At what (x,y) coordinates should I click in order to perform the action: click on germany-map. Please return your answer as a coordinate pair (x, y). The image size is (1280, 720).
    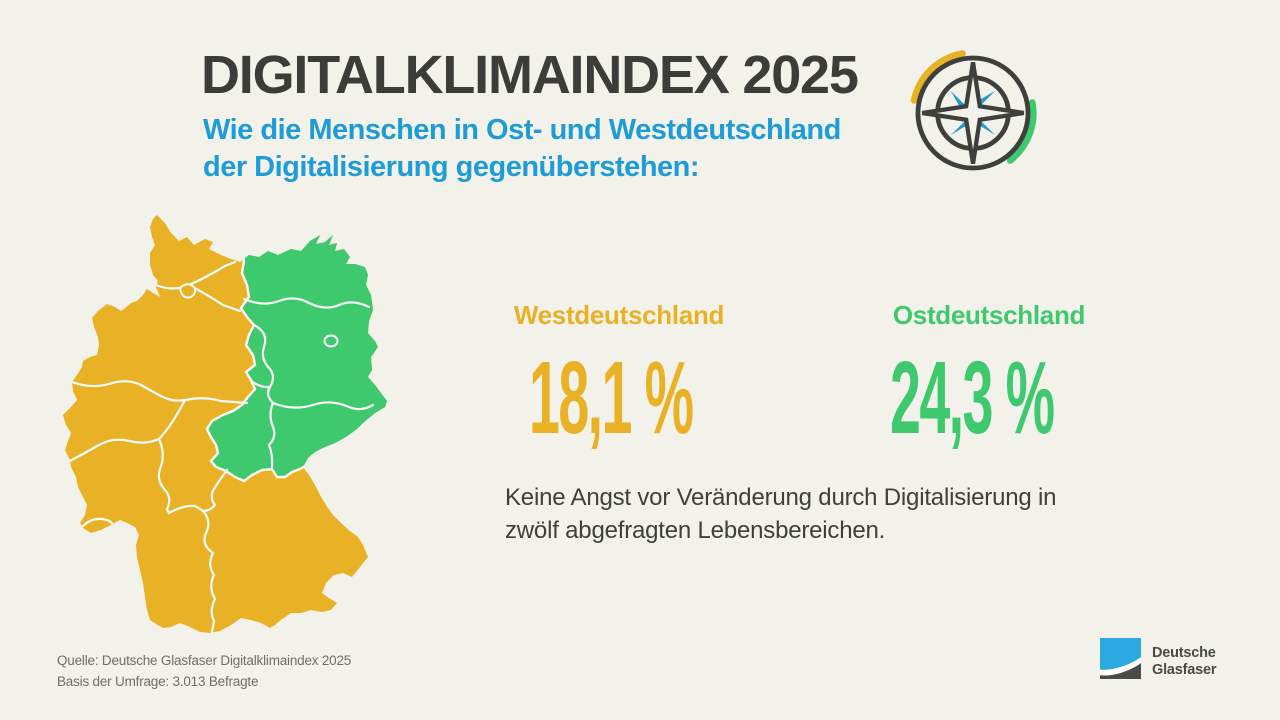
    Looking at the image, I should click on (225, 424).